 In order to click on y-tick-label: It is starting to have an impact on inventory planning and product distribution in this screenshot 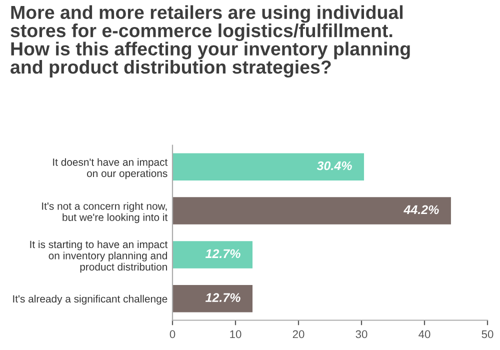, I will do `click(99, 256)`.